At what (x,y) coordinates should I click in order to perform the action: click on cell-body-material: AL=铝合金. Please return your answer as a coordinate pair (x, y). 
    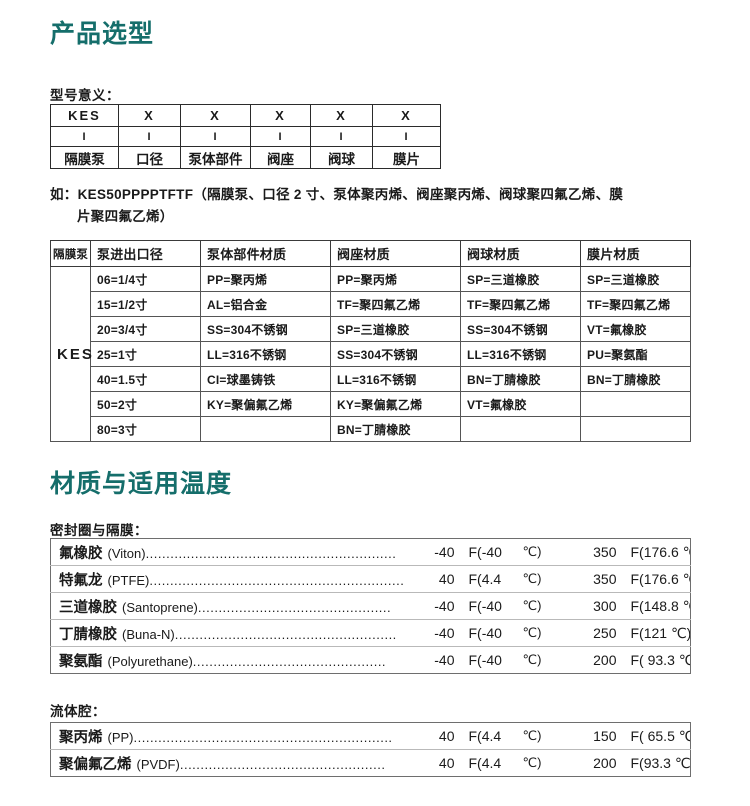
    Looking at the image, I should click on (265, 304).